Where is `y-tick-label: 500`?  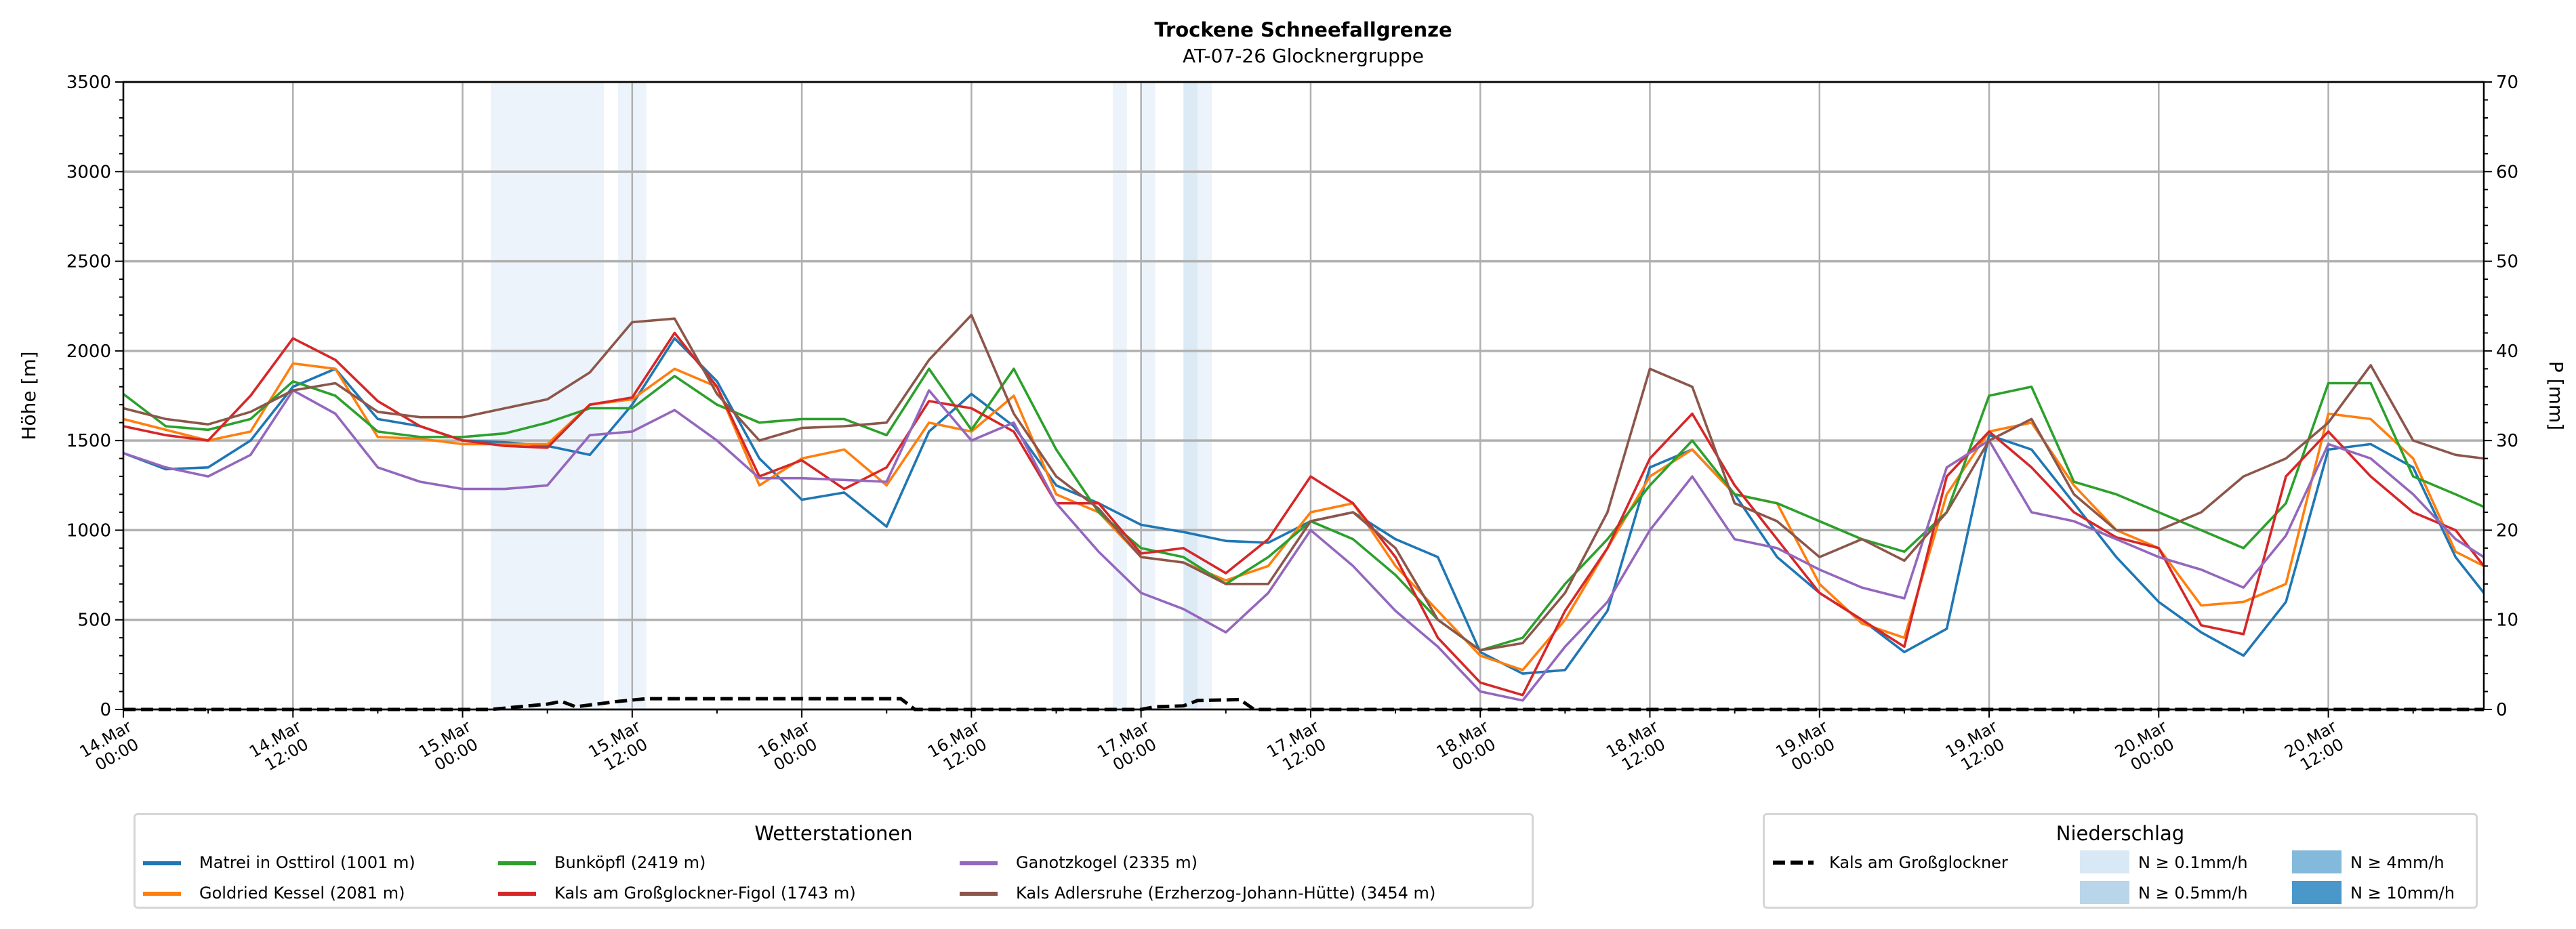
y-tick-label: 500 is located at coordinates (94, 621).